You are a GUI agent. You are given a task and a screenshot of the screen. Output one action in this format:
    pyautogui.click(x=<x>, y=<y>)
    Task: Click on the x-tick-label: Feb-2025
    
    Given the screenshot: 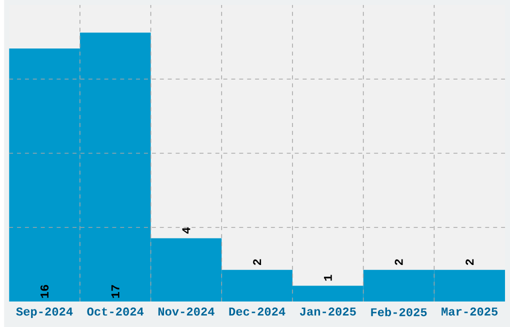 What is the action you would take?
    pyautogui.click(x=399, y=311)
    